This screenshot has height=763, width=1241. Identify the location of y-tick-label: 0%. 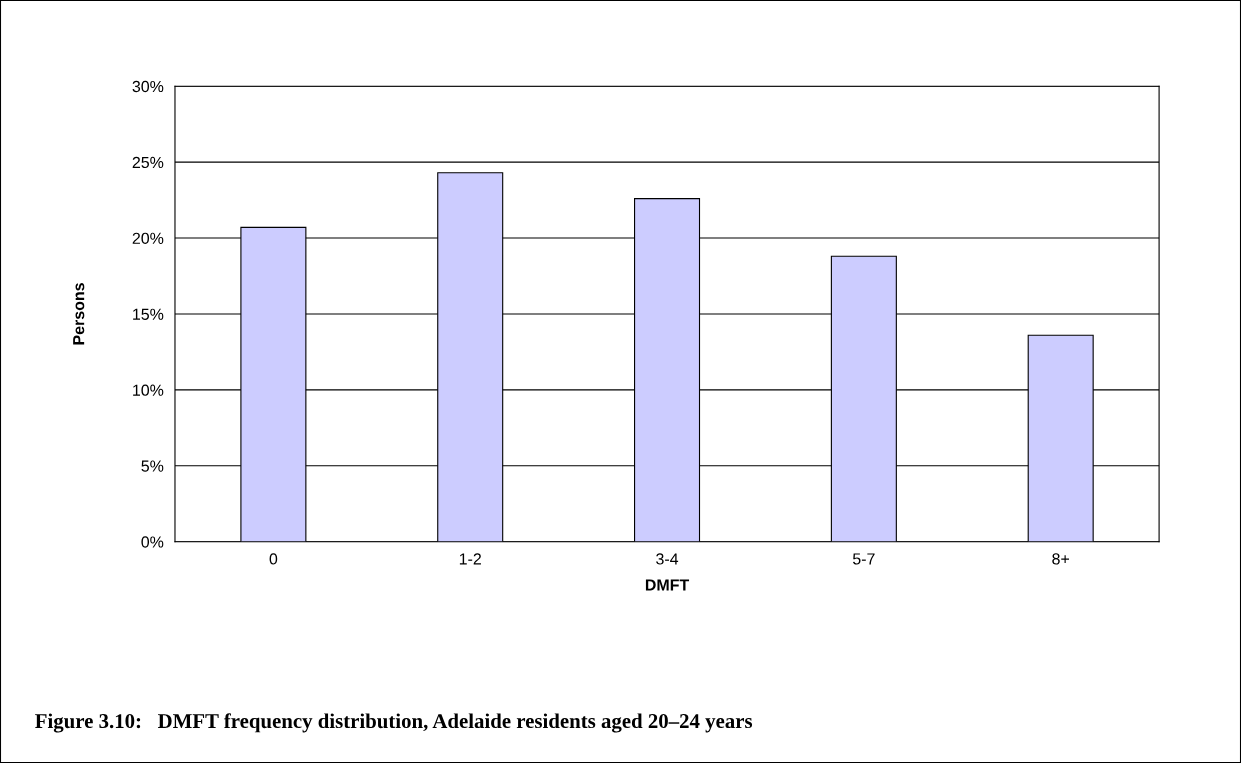
(152, 542).